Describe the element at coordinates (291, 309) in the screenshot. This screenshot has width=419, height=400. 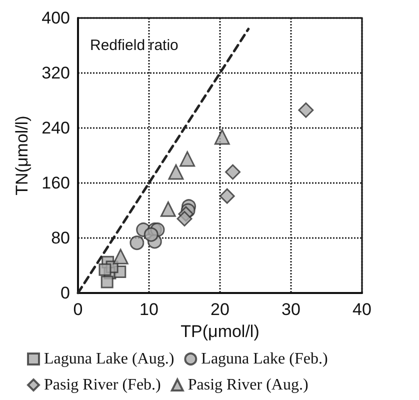
I see `x-tick-label: 30` at that location.